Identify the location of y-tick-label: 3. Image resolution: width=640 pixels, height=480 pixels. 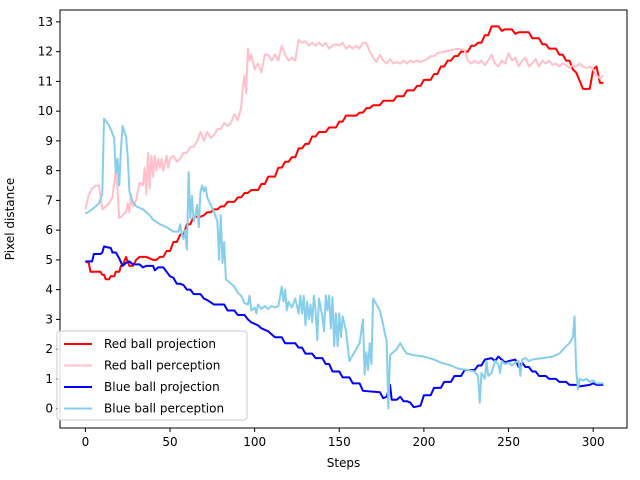
(49, 319).